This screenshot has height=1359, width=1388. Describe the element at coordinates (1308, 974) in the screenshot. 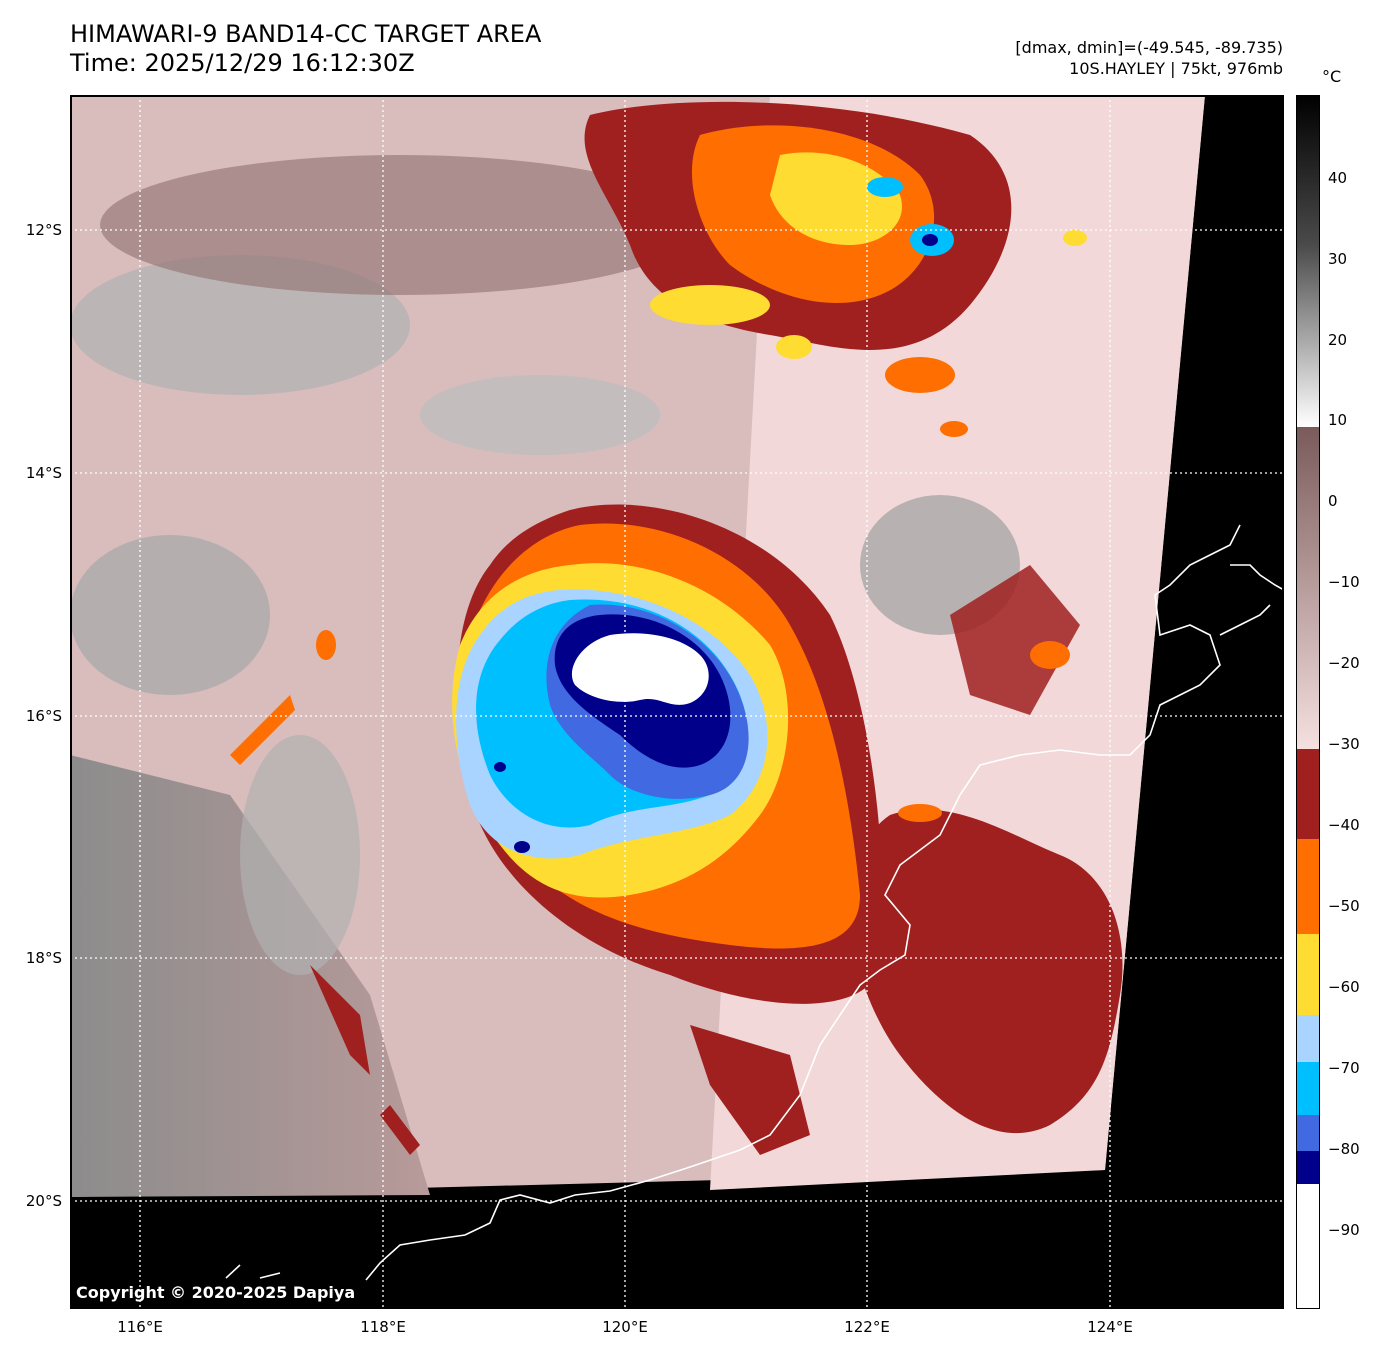

I see `cb-band-yellow` at that location.